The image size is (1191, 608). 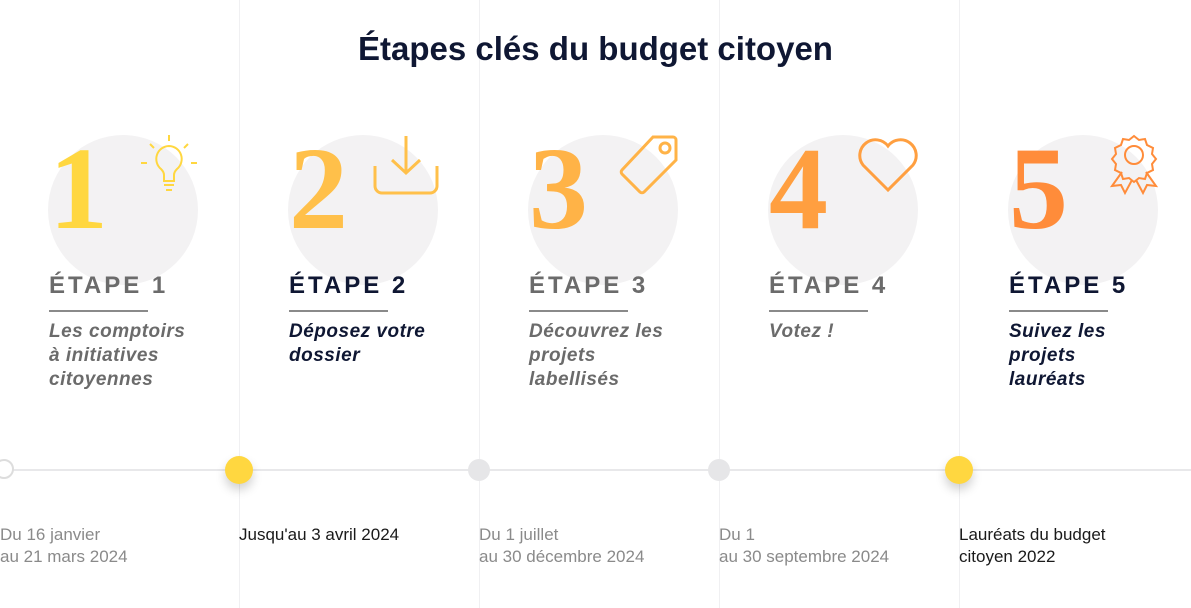 What do you see at coordinates (406, 165) in the screenshot?
I see `download-icon` at bounding box center [406, 165].